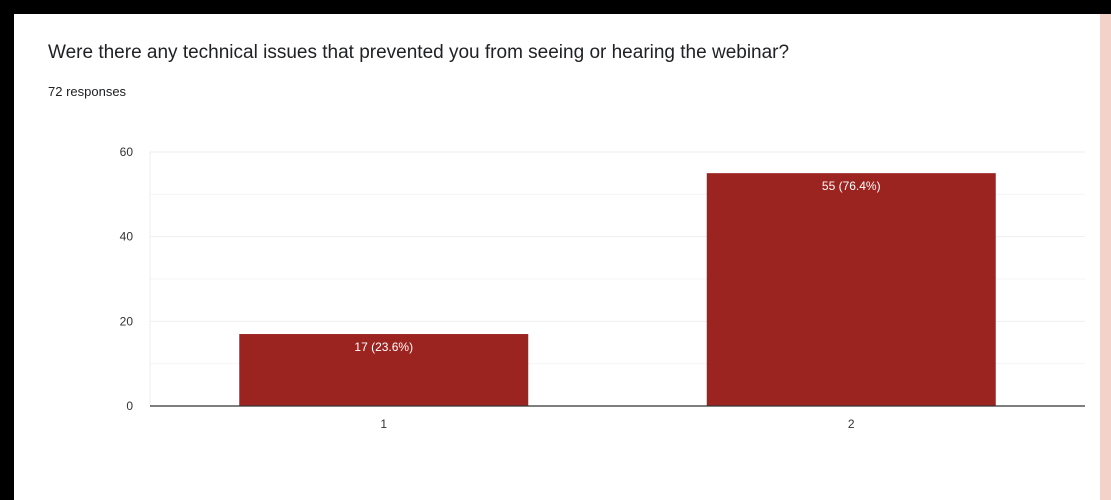 The image size is (1111, 500). What do you see at coordinates (127, 152) in the screenshot?
I see `y-tick-label: 60` at bounding box center [127, 152].